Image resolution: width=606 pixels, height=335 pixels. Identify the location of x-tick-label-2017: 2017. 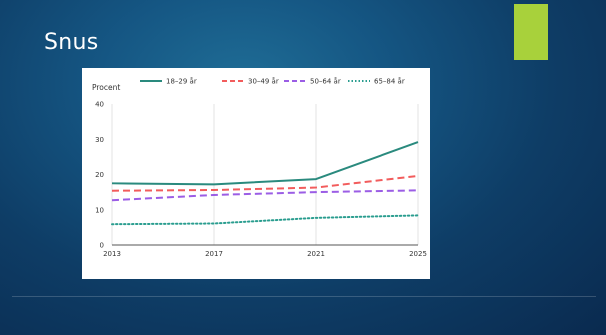
(214, 254).